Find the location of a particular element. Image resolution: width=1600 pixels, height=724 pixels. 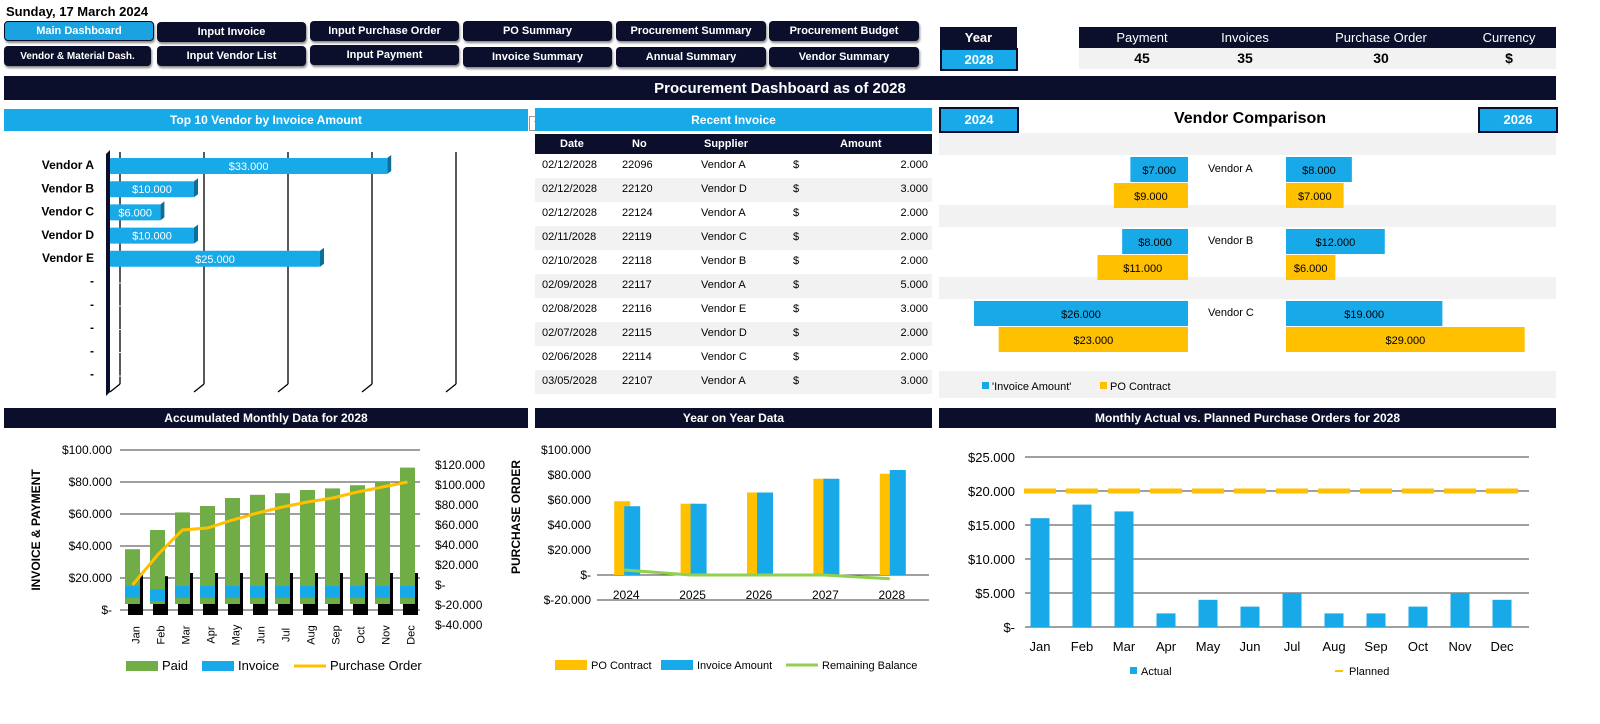

left-invoice-label: $26.000 is located at coordinates (1081, 315).